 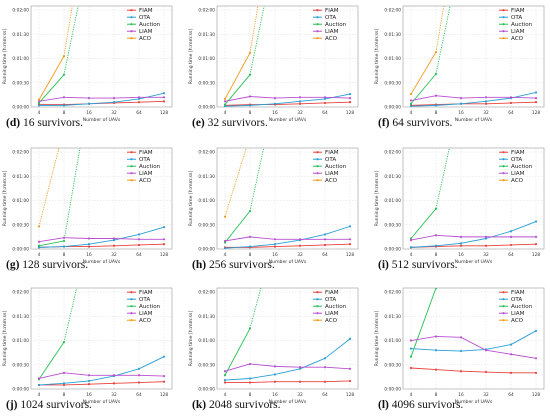 I want to click on y-tick-label: 0:00:30, so click(x=392, y=225).